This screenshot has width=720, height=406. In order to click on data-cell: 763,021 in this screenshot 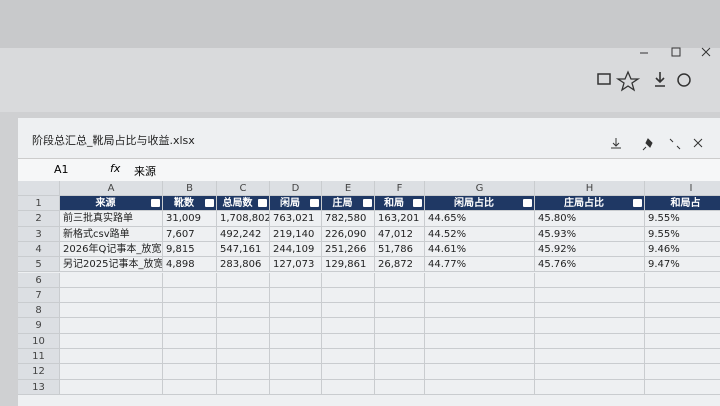, I will do `click(296, 219)`.